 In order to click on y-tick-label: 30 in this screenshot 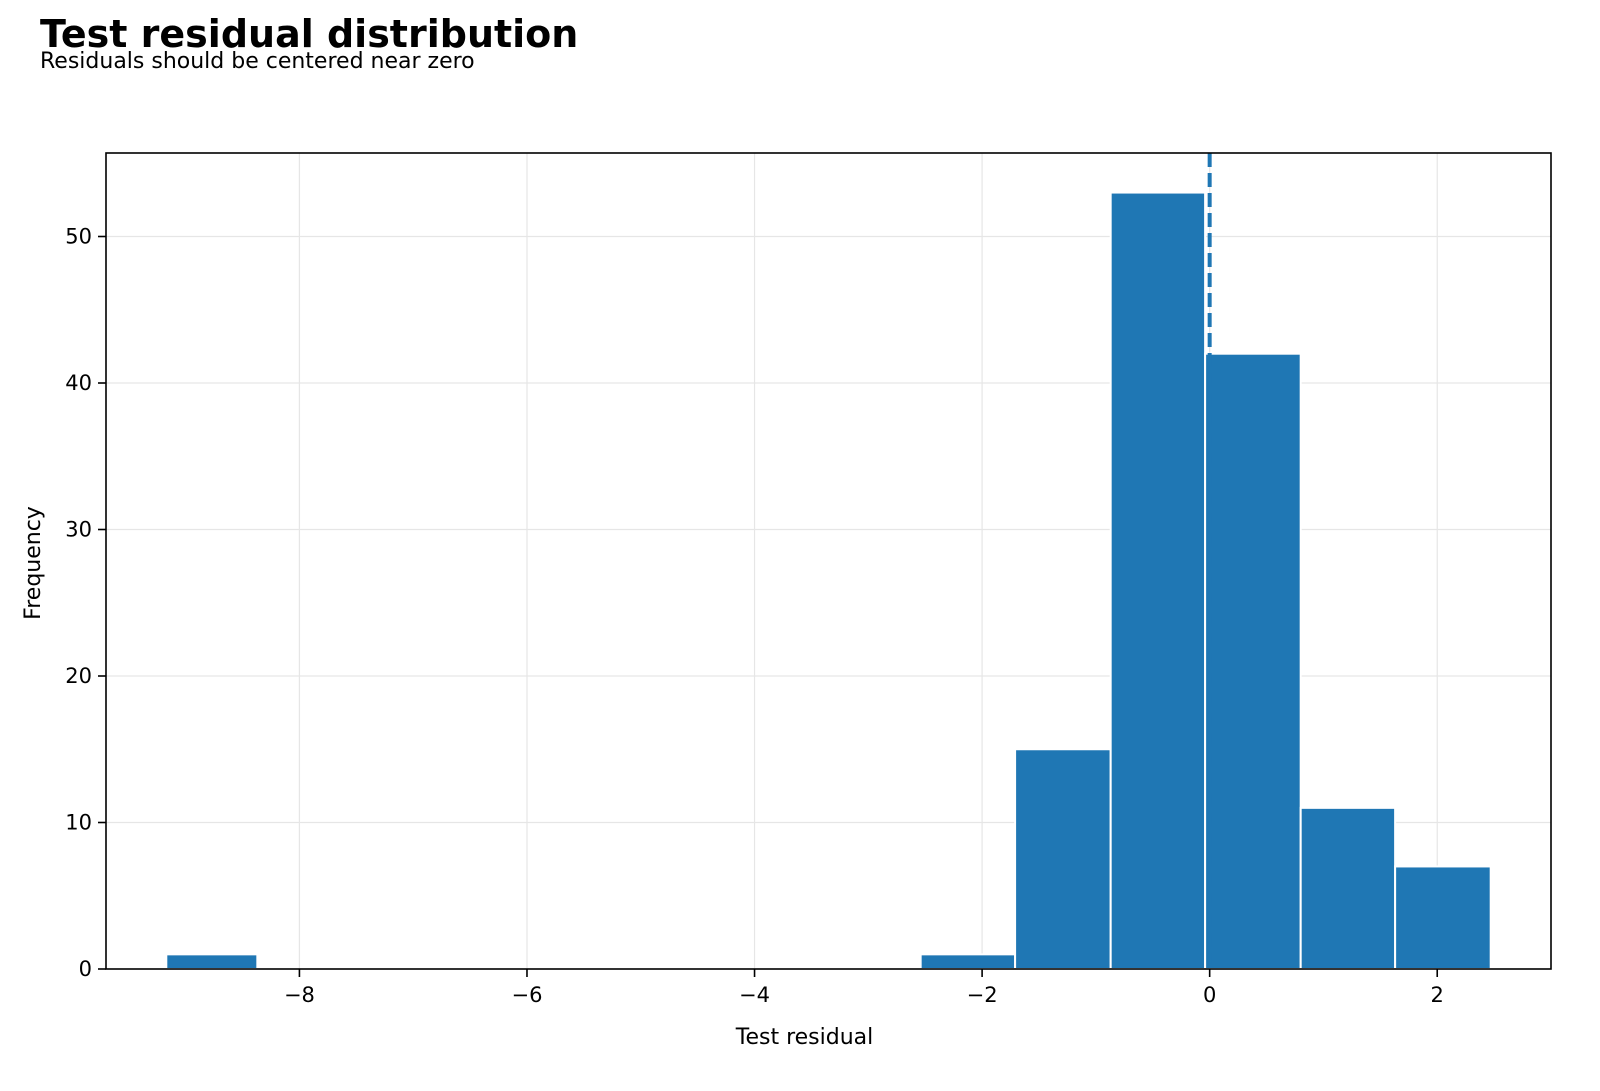, I will do `click(78, 530)`.